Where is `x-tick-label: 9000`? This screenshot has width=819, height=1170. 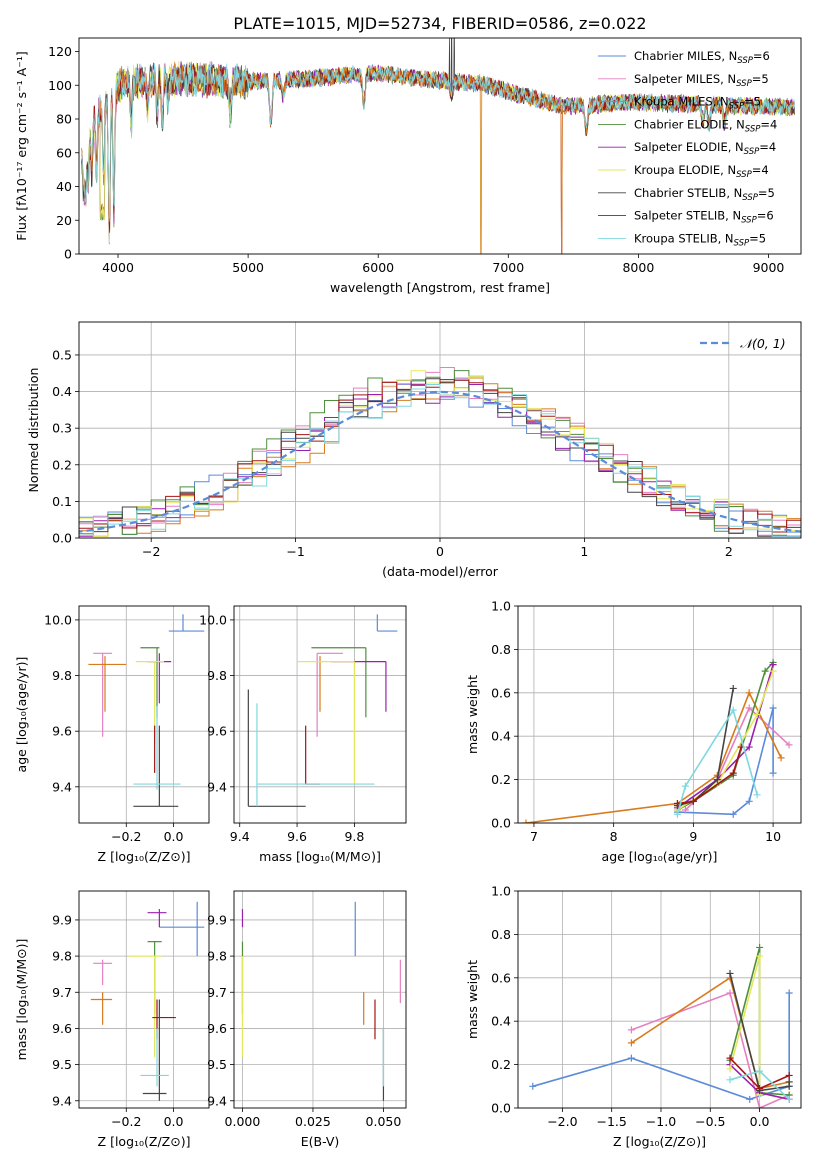
x-tick-label: 9000 is located at coordinates (769, 267).